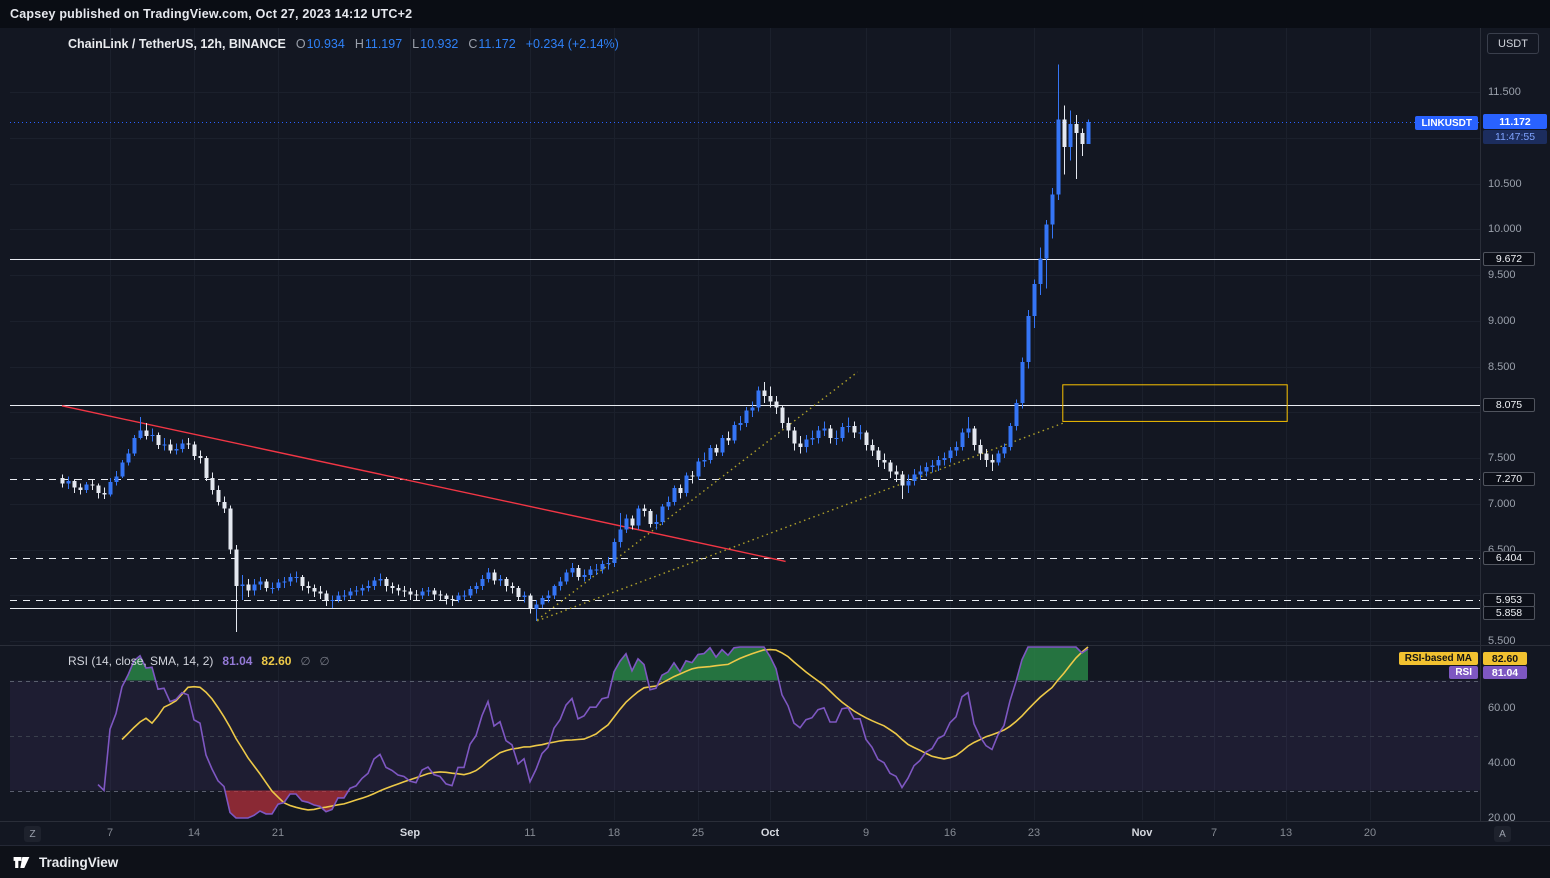 This screenshot has width=1550, height=878. I want to click on candle-countdown-badge: 11:47:55, so click(1515, 137).